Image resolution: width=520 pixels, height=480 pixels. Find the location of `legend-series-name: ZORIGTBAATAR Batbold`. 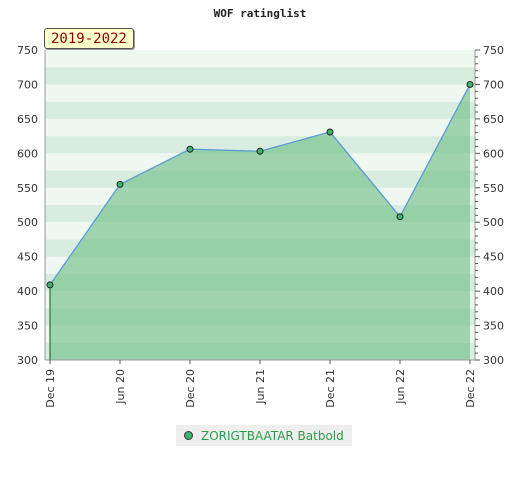

legend-series-name: ZORIGTBAATAR Batbold is located at coordinates (272, 435).